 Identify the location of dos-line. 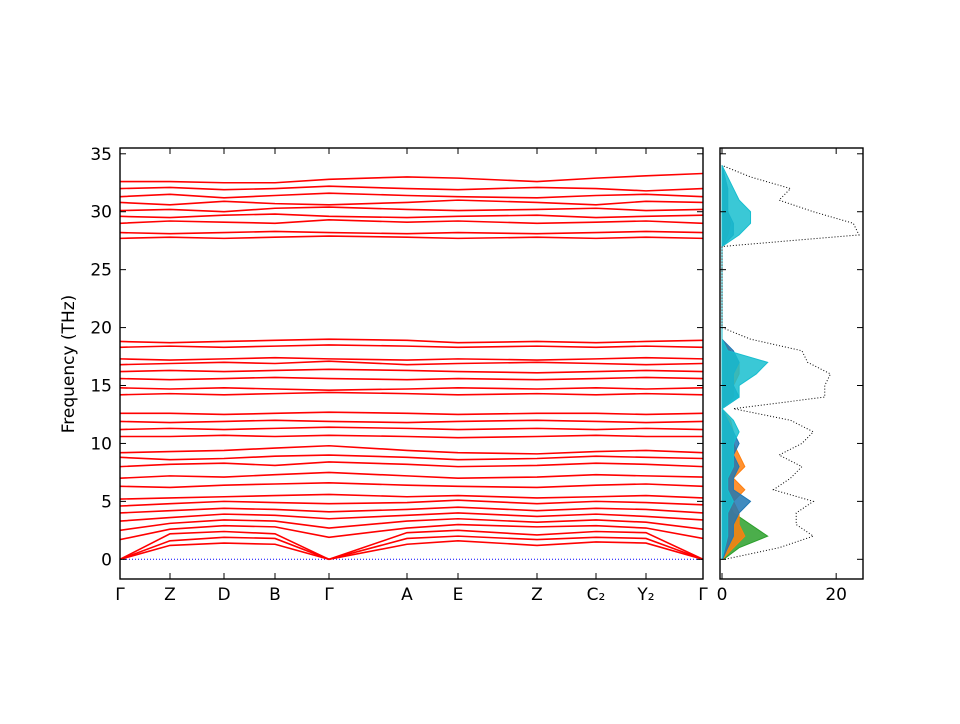
(790, 362).